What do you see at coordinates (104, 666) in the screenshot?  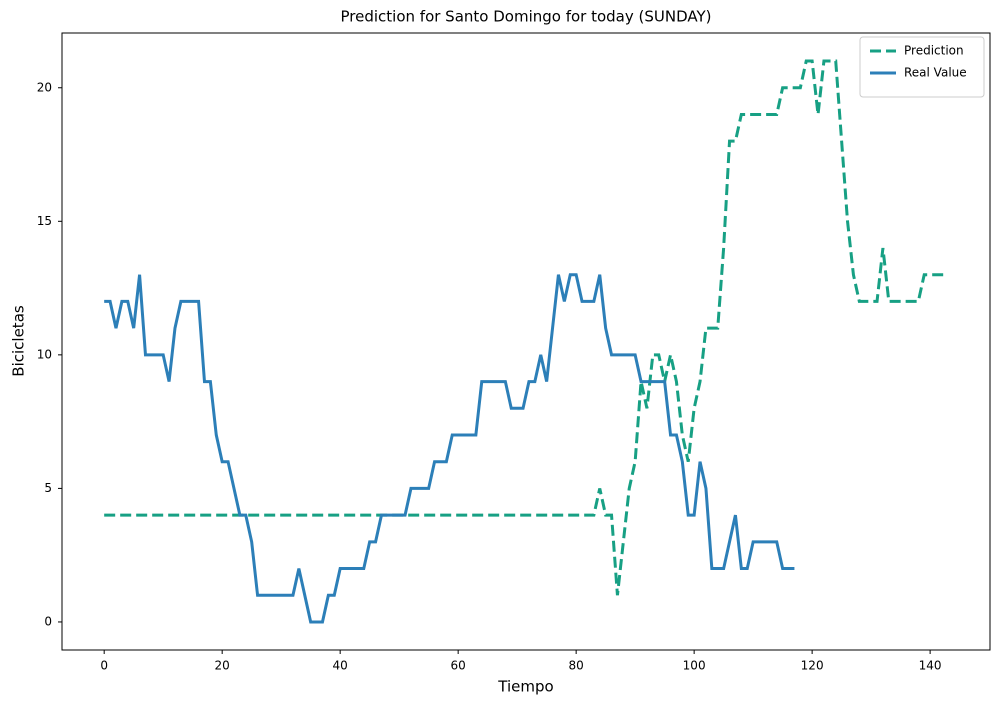 I see `x-tick-label: 0` at bounding box center [104, 666].